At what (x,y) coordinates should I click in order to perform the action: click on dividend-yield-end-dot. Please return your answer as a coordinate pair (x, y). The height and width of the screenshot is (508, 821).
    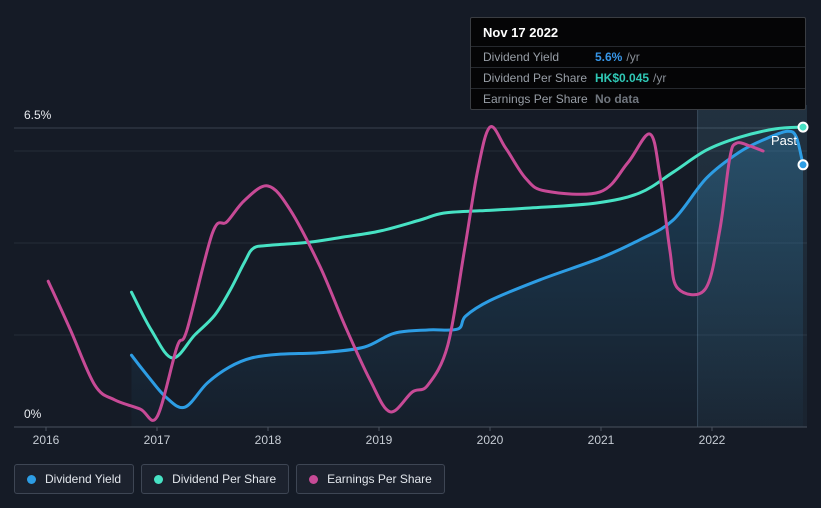
    Looking at the image, I should click on (803, 165).